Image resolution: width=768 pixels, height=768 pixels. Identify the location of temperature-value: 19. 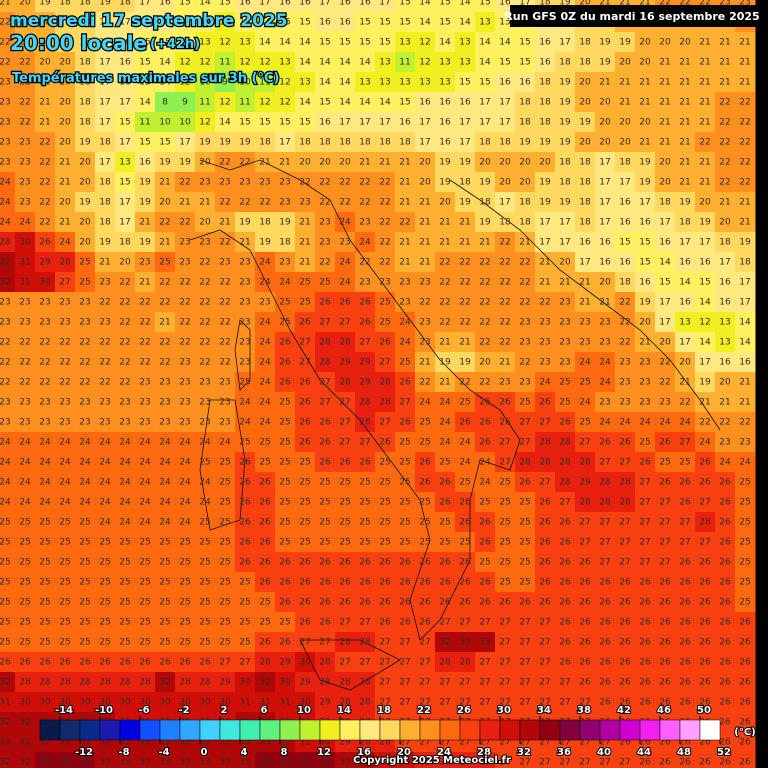
(465, 363).